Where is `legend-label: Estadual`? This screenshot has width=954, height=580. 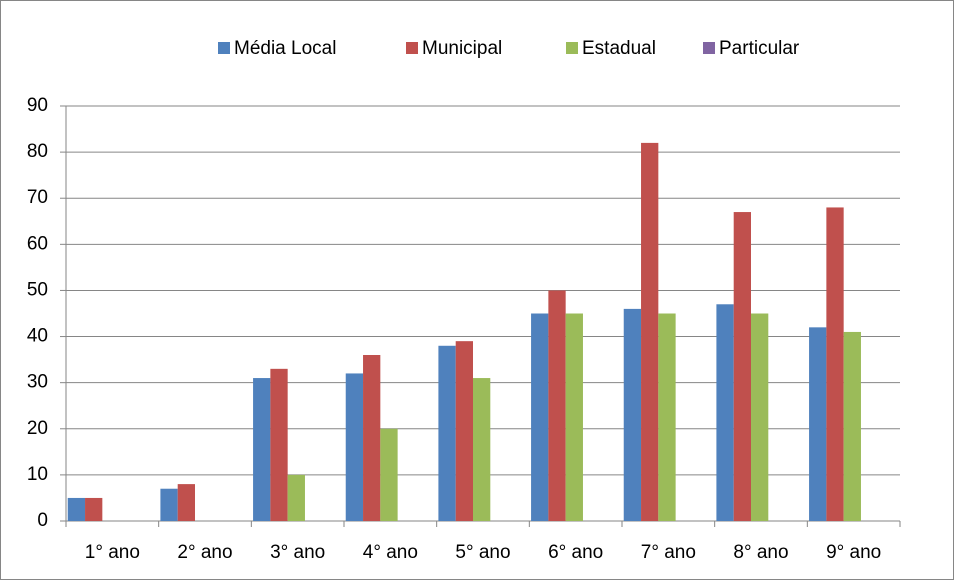
legend-label: Estadual is located at coordinates (619, 48).